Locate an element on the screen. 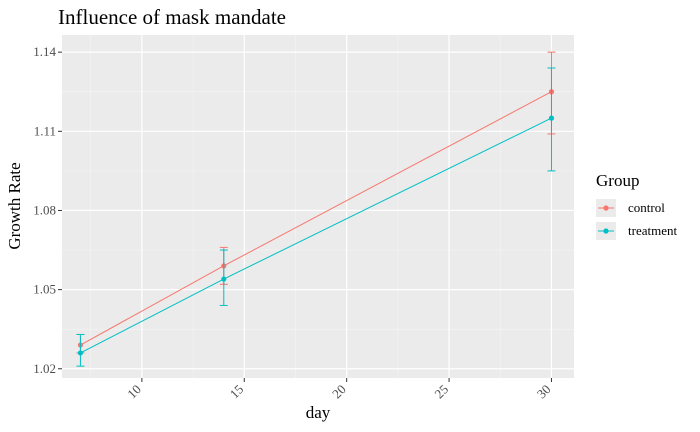  legend-key-treatment: treatment is located at coordinates (636, 231).